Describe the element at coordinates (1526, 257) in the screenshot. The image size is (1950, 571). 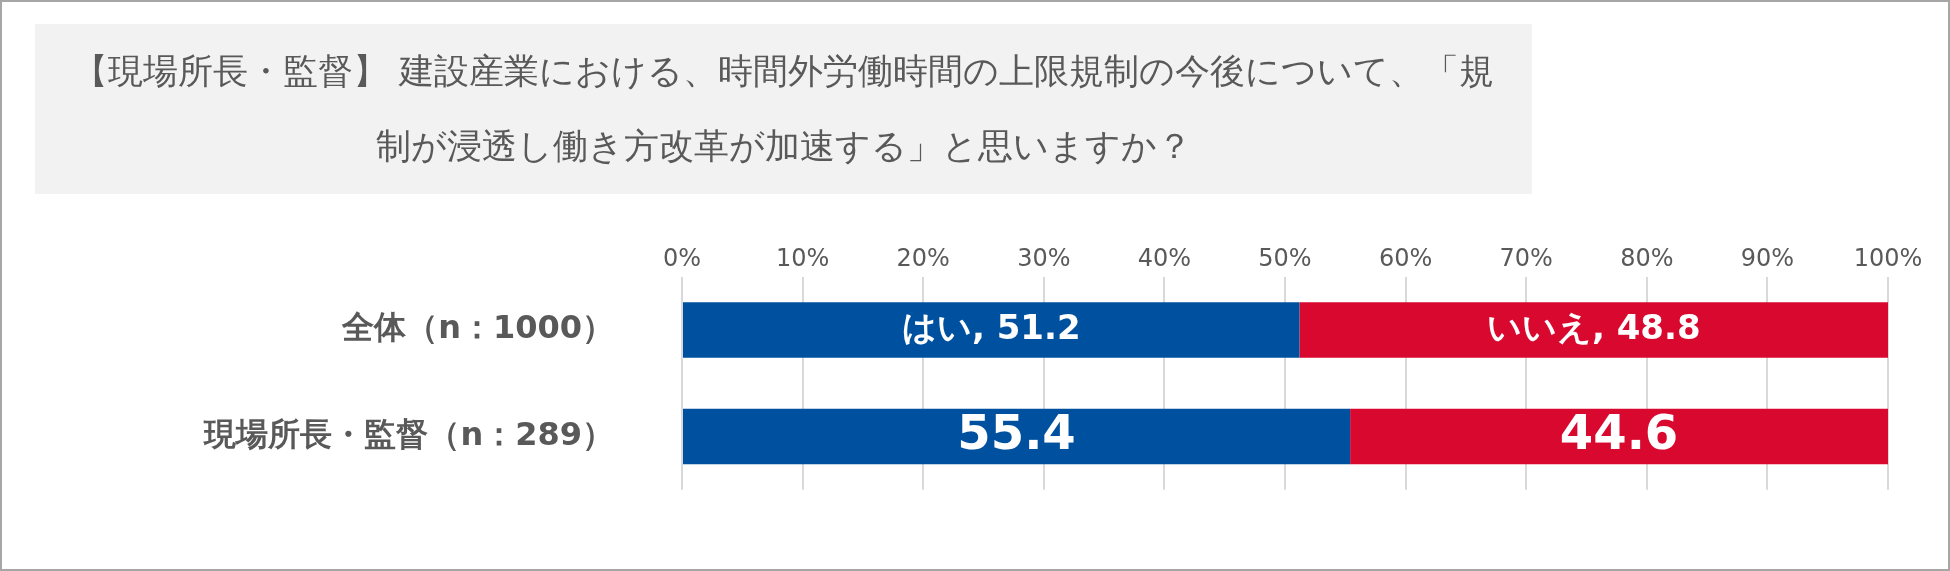
I see `x-tick-label: 70%` at that location.